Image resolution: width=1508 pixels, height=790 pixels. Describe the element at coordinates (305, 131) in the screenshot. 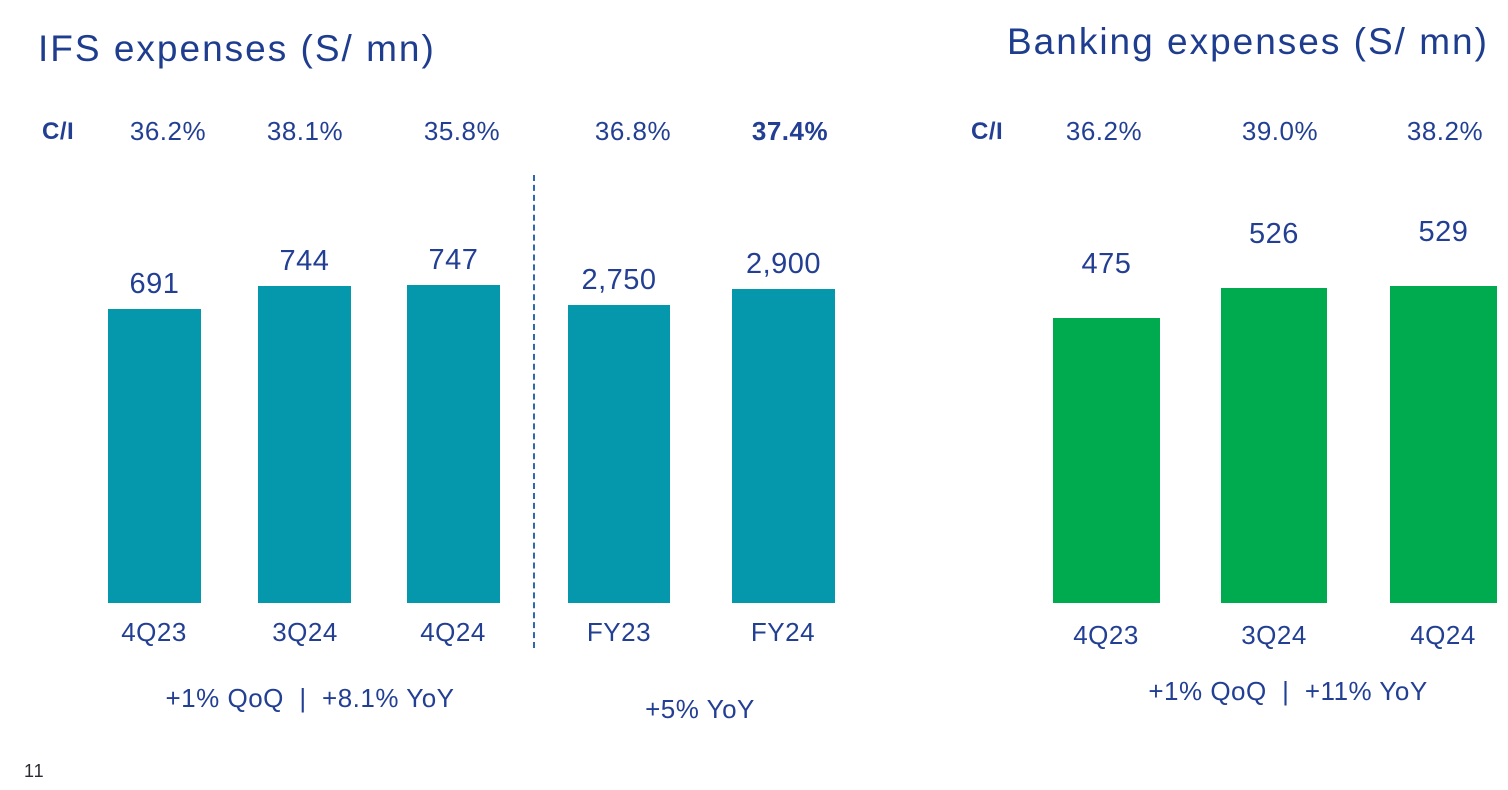

I see `ifs-ci-value-3q24: 38.1%` at that location.